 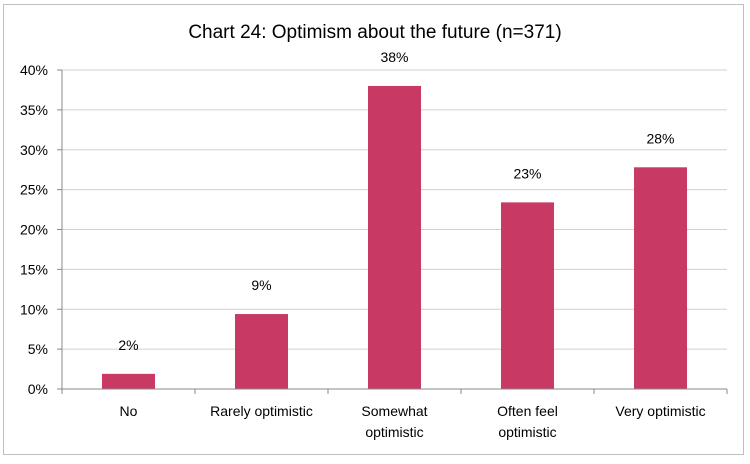 What do you see at coordinates (660, 138) in the screenshot?
I see `data-label: 28%` at bounding box center [660, 138].